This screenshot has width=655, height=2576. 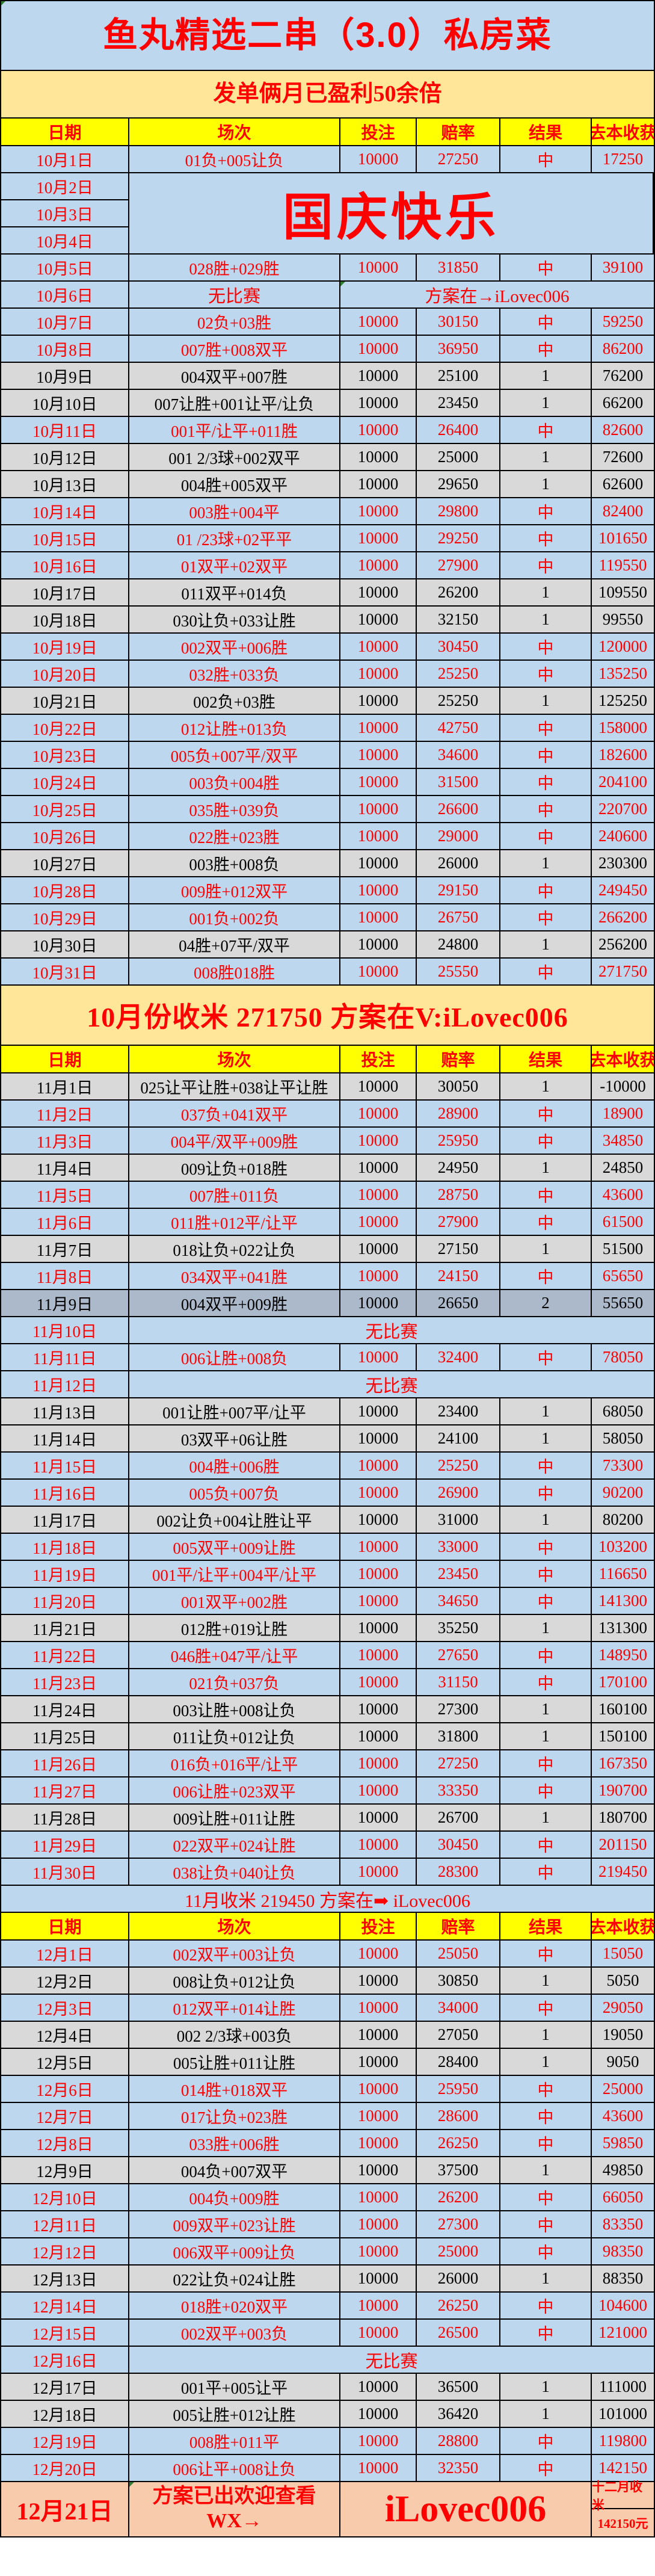 I want to click on match-cell: 017让负+023胜, so click(x=234, y=2116).